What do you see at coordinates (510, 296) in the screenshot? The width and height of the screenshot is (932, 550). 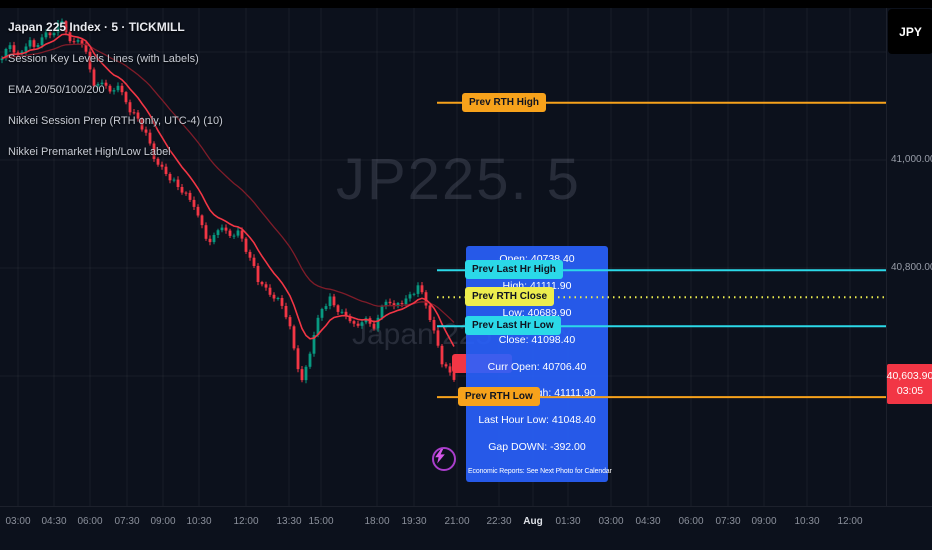 I see `prev-rth-close-label-chip: Prev RTH Close` at bounding box center [510, 296].